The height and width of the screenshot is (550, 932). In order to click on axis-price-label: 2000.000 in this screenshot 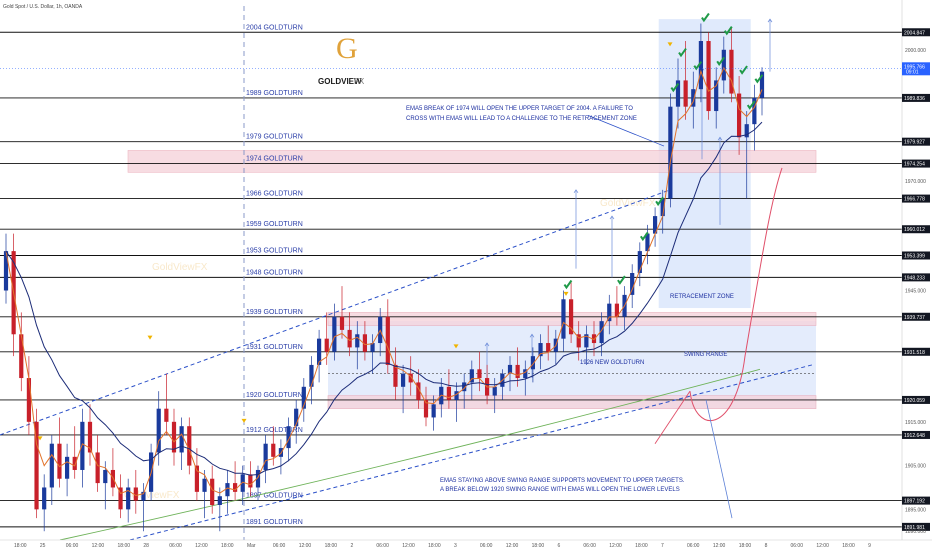, I will do `click(915, 51)`.